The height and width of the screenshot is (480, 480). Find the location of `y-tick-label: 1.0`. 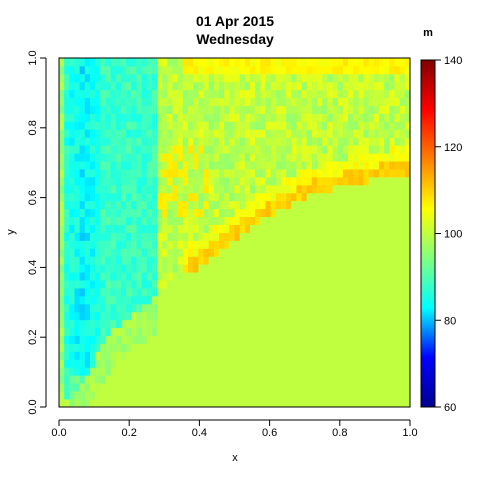

y-tick-label: 1.0 is located at coordinates (33, 57).